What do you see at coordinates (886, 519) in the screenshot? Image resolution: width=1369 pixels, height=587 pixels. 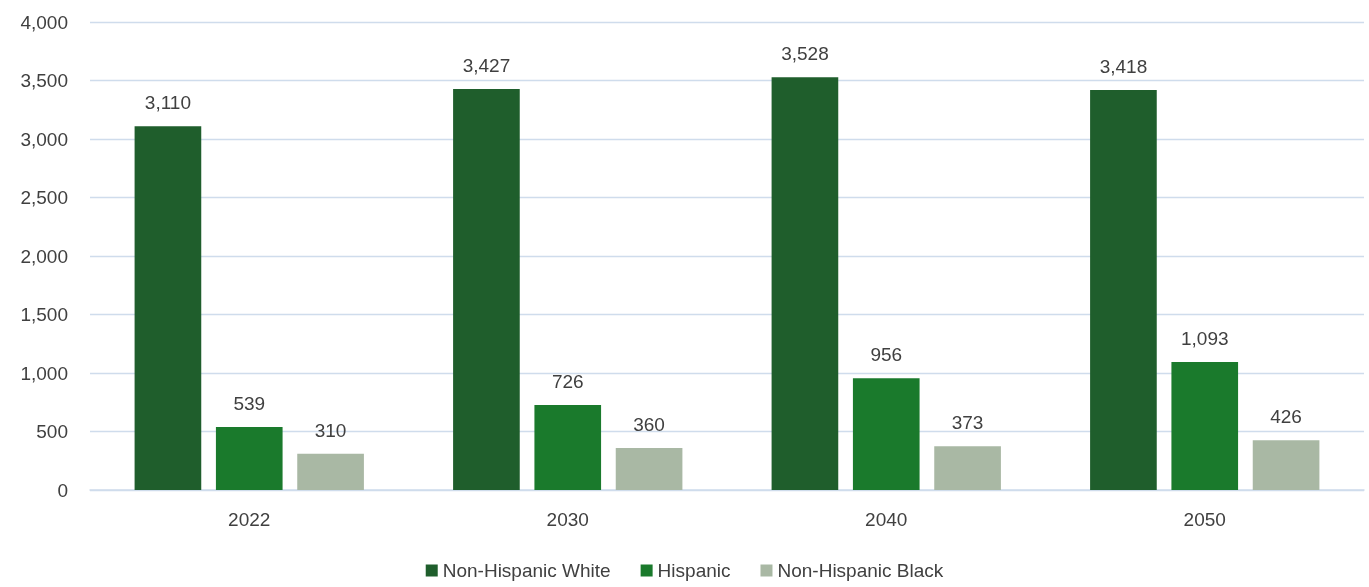 I see `x-tick-label: 2040` at bounding box center [886, 519].